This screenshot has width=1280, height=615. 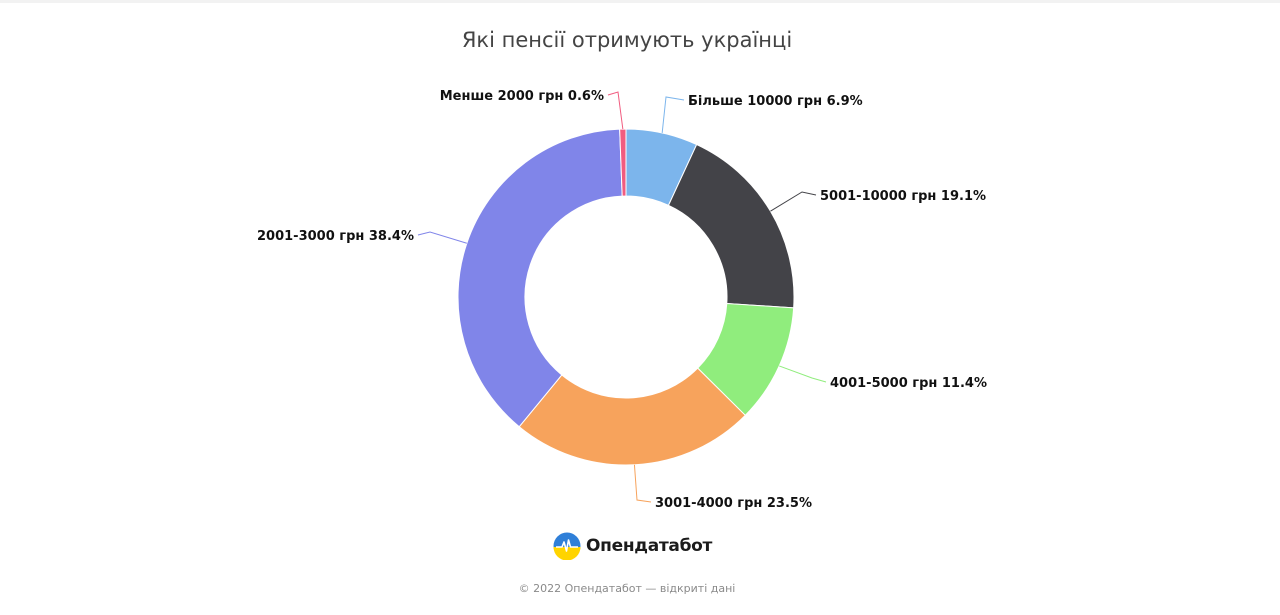 I want to click on chart-title: Які пенсії отримують українці, so click(x=627, y=40).